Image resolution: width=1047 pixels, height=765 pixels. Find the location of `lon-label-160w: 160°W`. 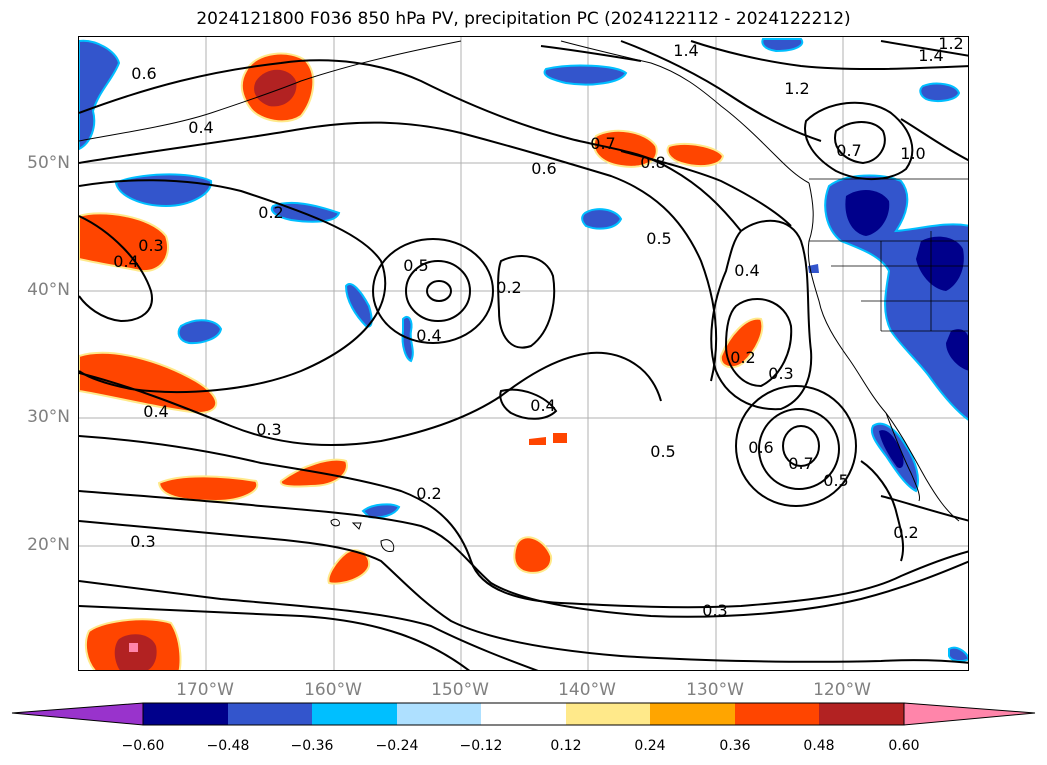

lon-label-160w: 160°W is located at coordinates (333, 690).